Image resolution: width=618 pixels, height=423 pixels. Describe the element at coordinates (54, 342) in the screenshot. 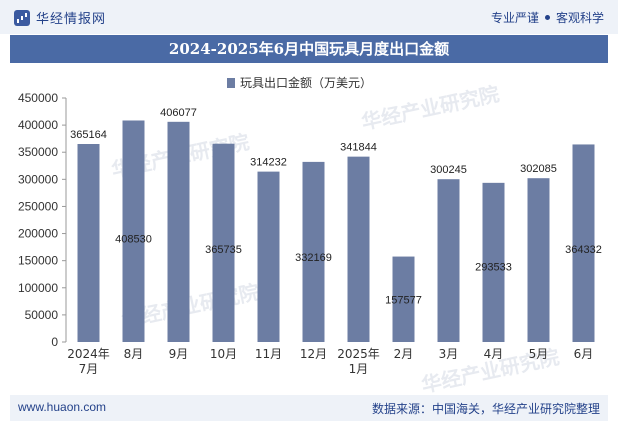

I see `y-tick-label: 0` at that location.